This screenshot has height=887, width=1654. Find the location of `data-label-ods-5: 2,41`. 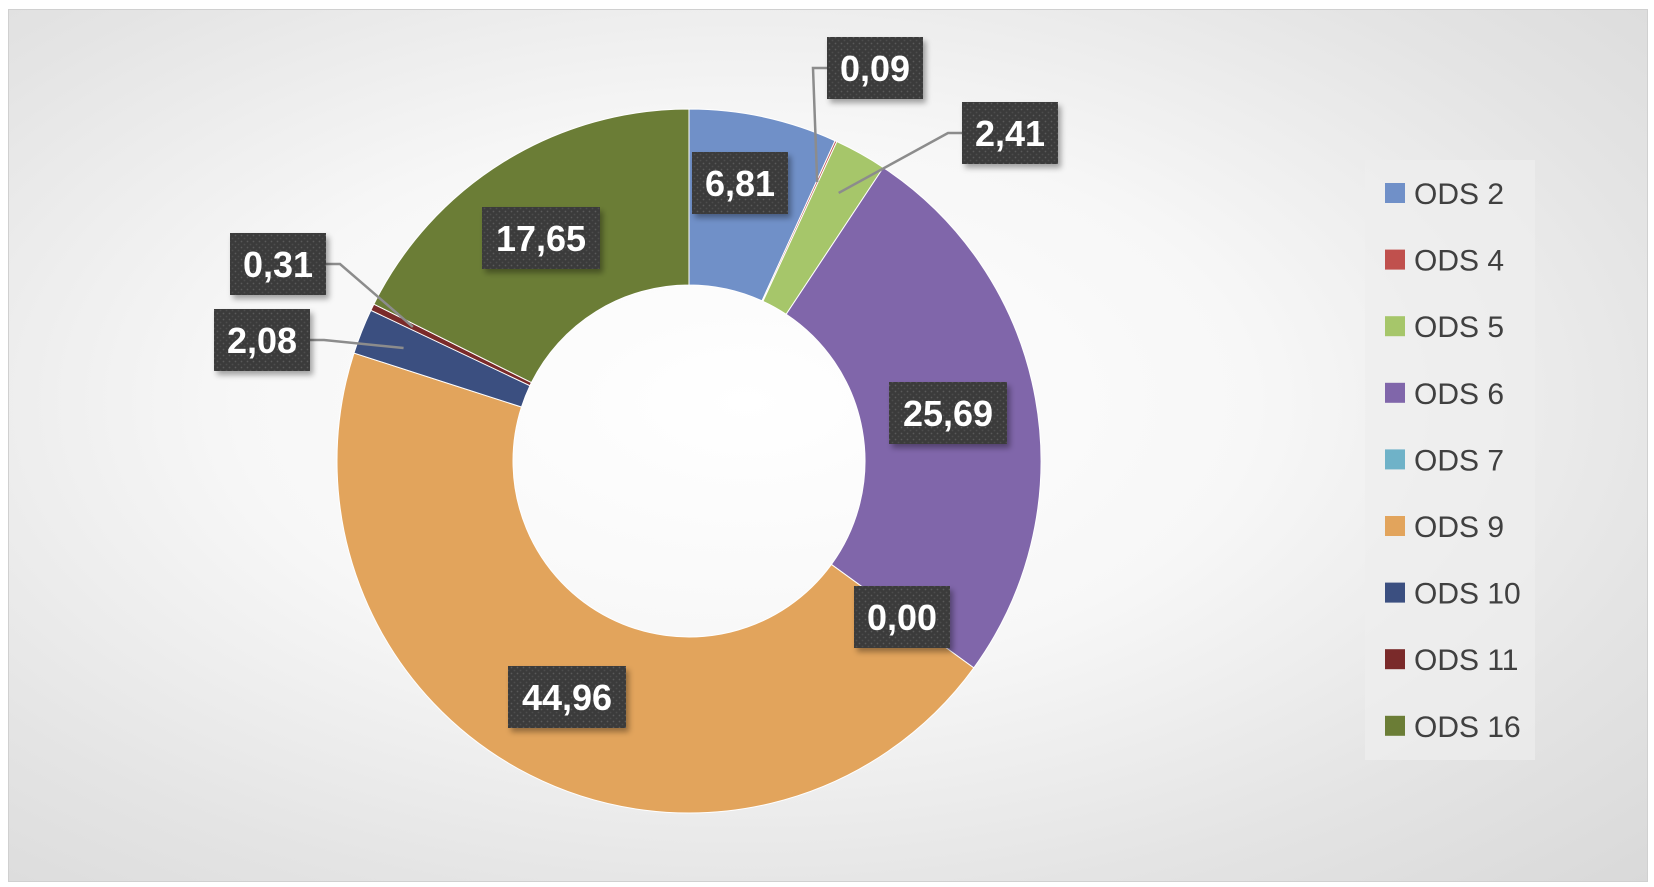

data-label-ods-5: 2,41 is located at coordinates (1010, 133).